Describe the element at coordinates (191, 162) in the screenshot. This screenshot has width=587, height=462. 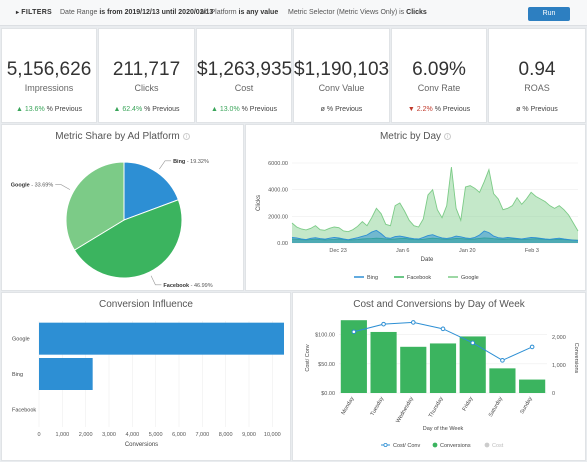
I see `pie-label: Bing - 19.32%` at that location.